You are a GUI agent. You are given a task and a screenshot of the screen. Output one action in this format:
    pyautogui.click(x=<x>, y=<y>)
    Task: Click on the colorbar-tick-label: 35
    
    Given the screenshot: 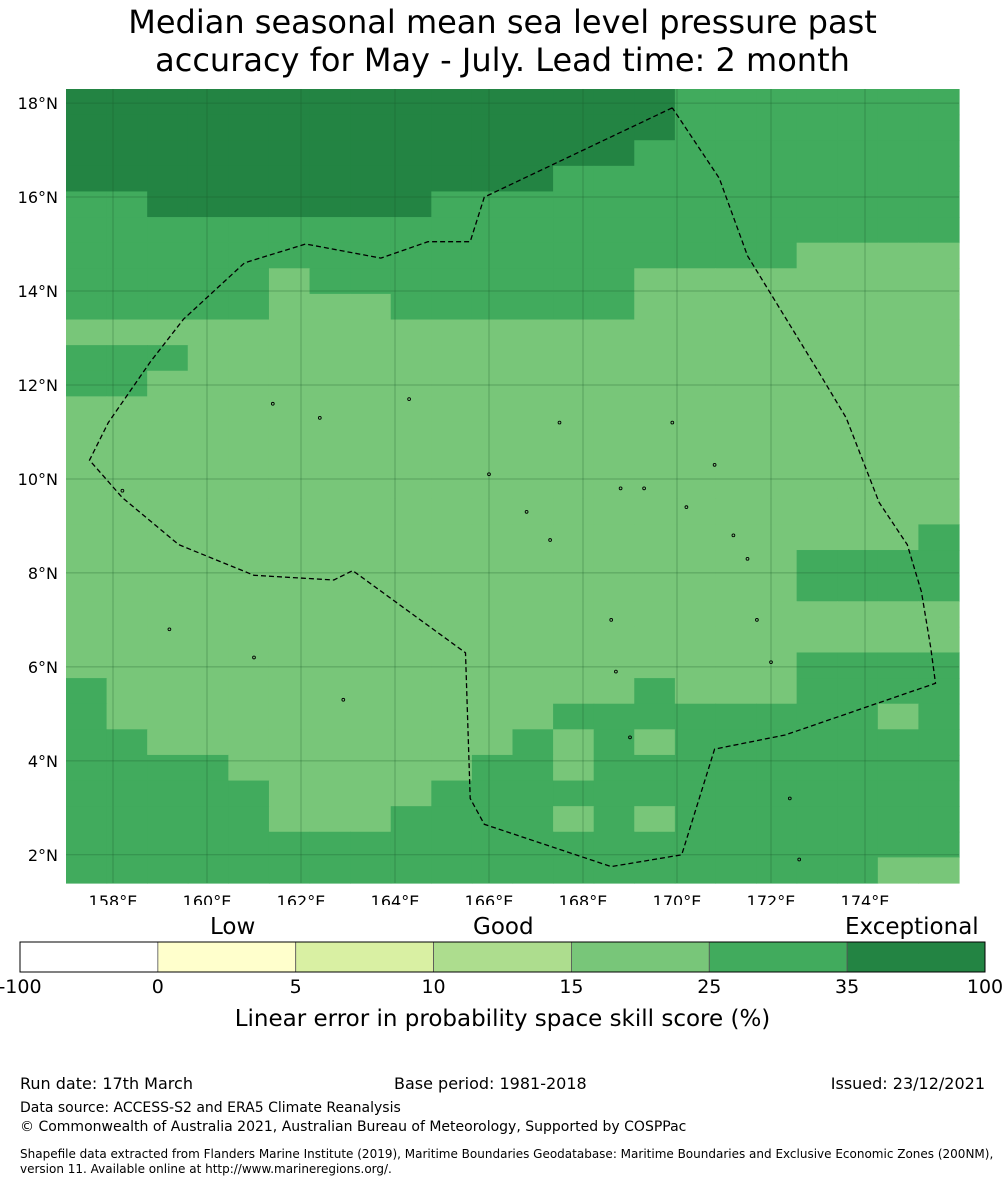 What is the action you would take?
    pyautogui.click(x=847, y=987)
    